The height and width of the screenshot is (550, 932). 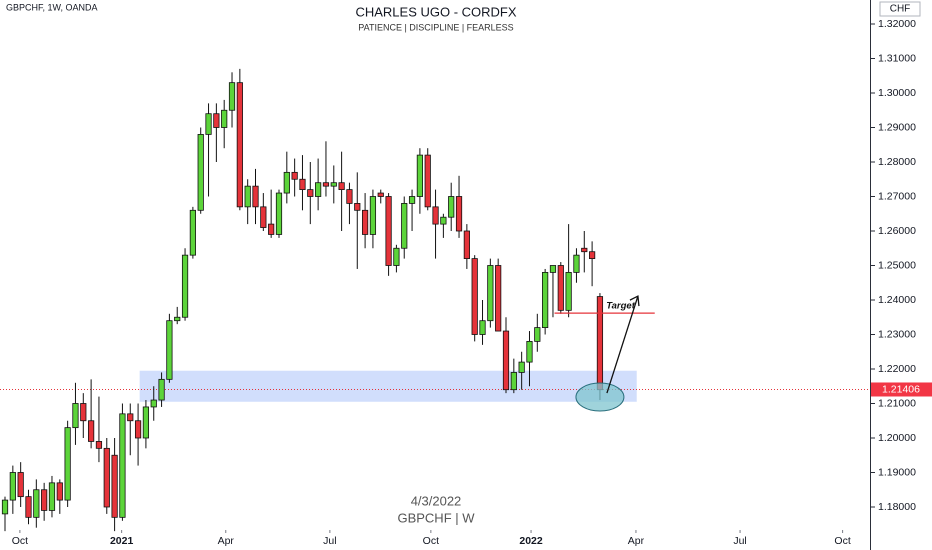 What do you see at coordinates (622, 344) in the screenshot?
I see `arrow-shaft` at bounding box center [622, 344].